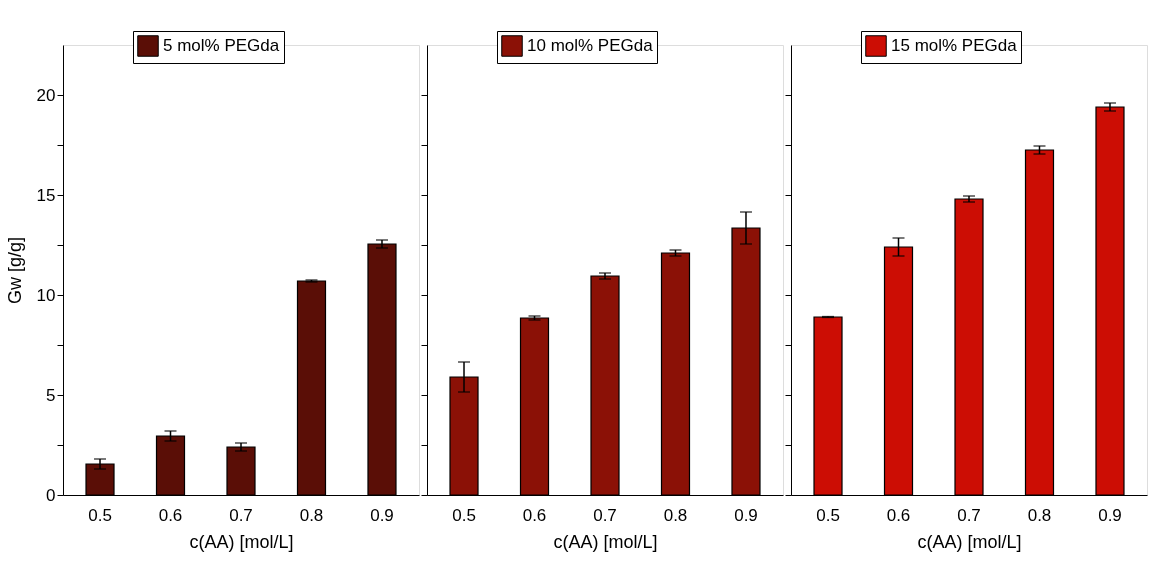 This screenshot has width=1159, height=563. What do you see at coordinates (46, 295) in the screenshot?
I see `y-tick-label: 10` at bounding box center [46, 295].